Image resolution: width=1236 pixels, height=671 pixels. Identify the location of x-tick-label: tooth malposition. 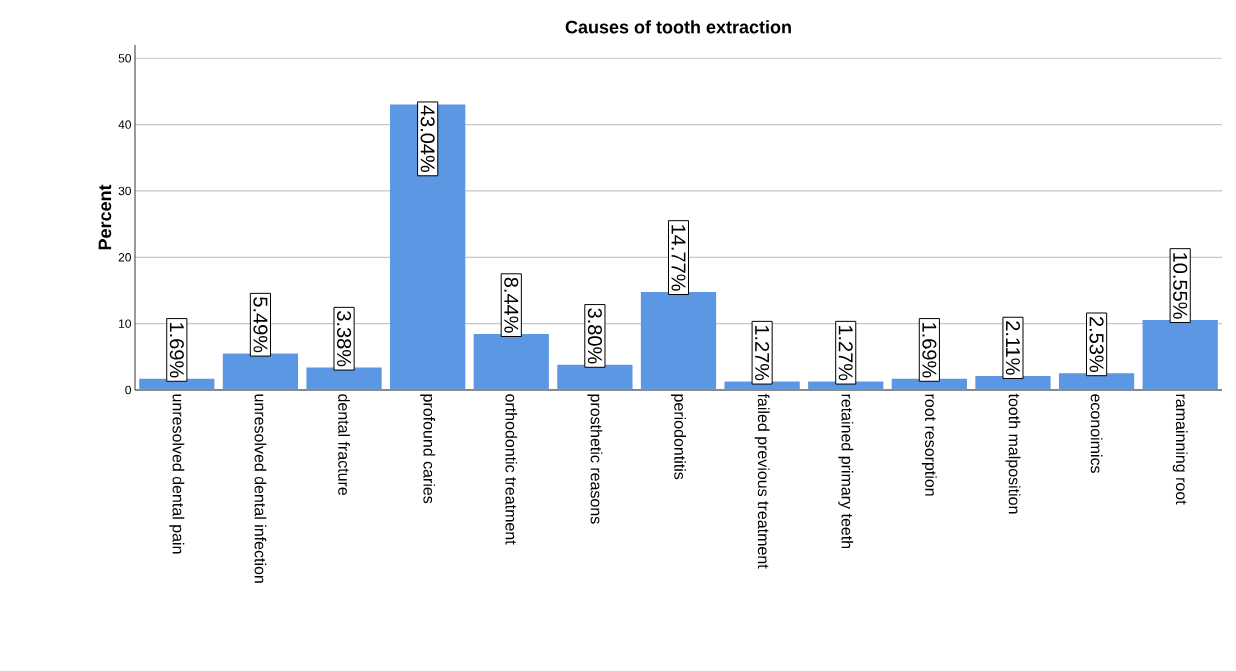
(1013, 453).